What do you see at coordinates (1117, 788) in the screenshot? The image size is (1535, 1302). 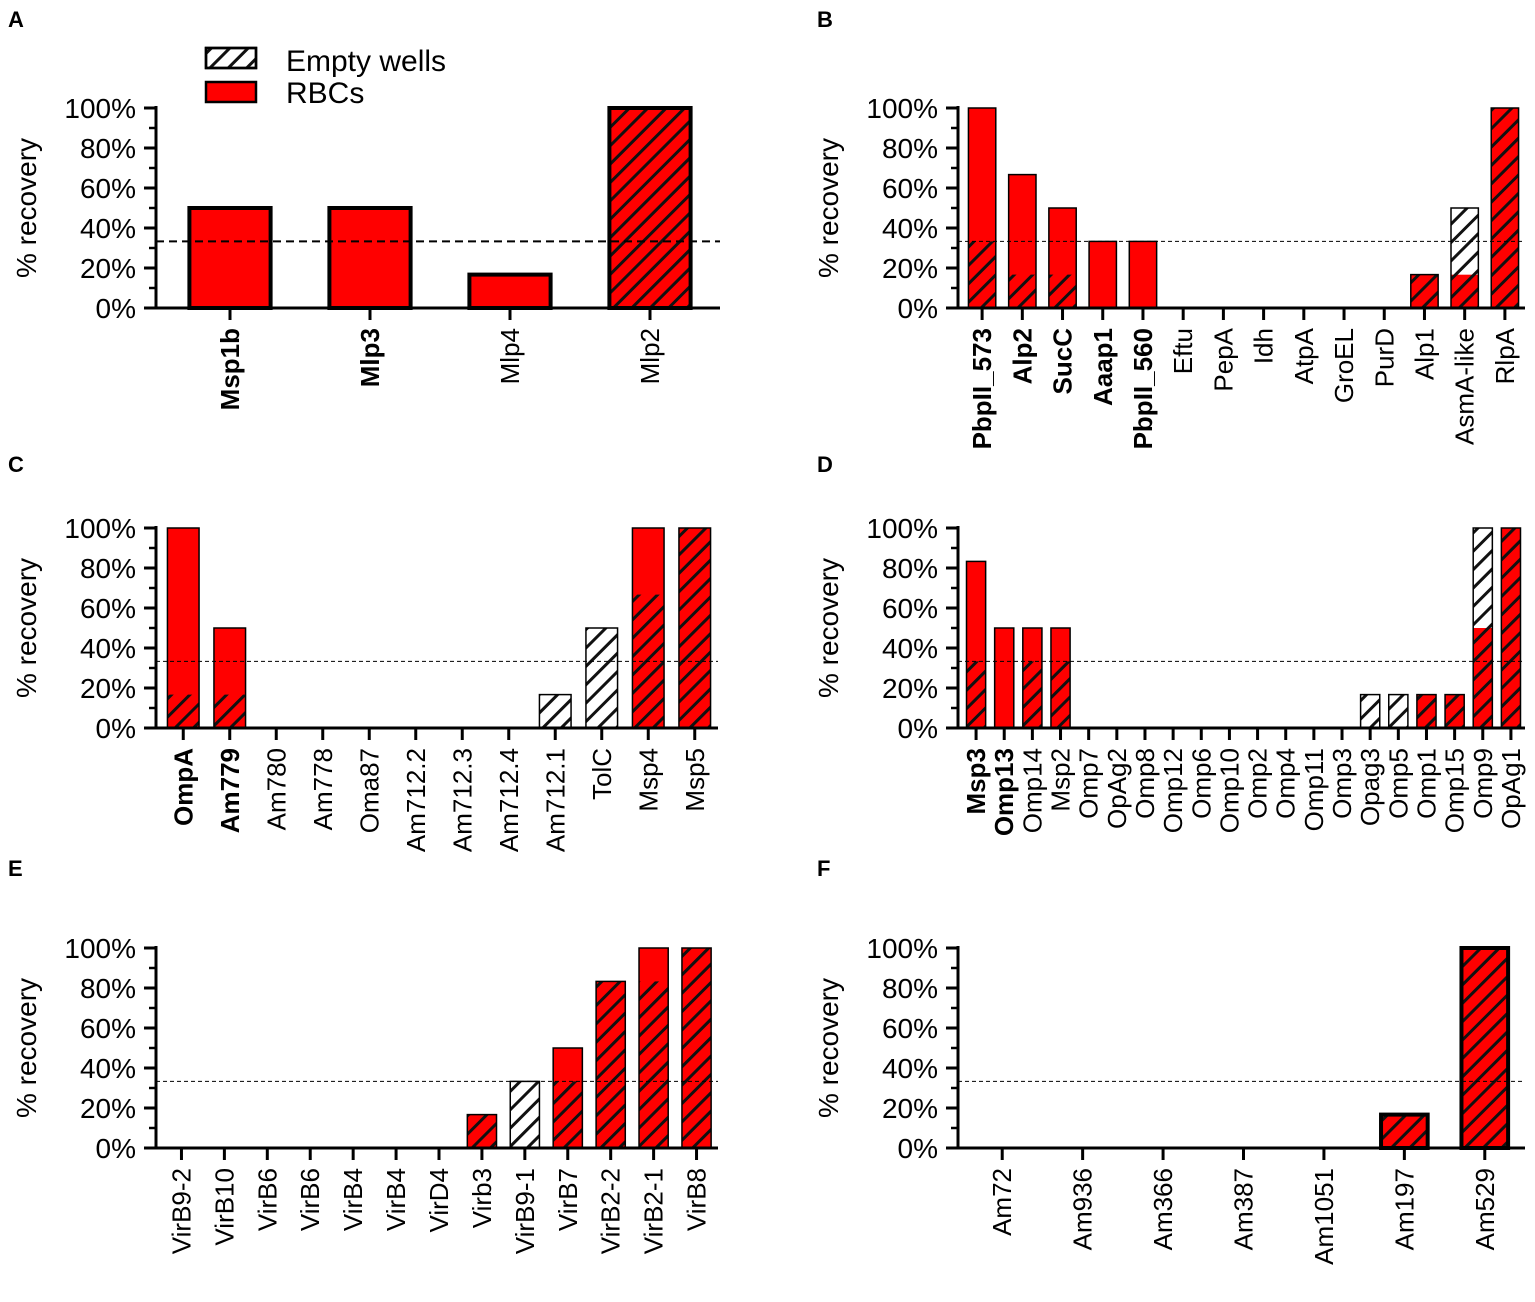 I see `x-category-label: OpAg2` at bounding box center [1117, 788].